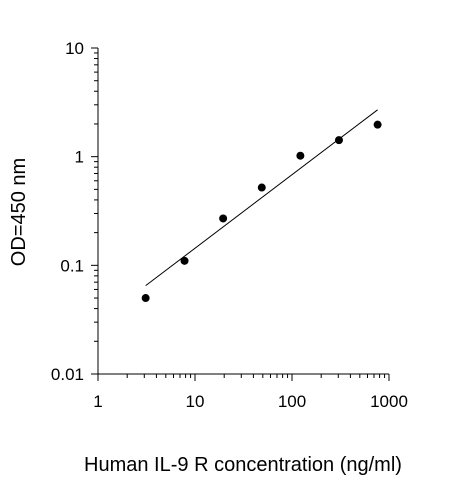 Image resolution: width=463 pixels, height=480 pixels. I want to click on y-tick-label: 0.1, so click(72, 265).